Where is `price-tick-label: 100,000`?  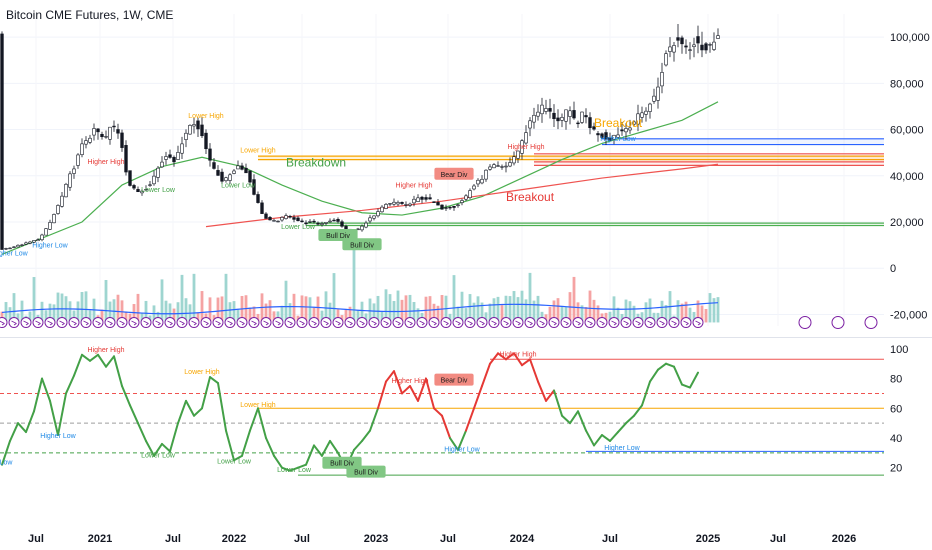 price-tick-label: 100,000 is located at coordinates (910, 38).